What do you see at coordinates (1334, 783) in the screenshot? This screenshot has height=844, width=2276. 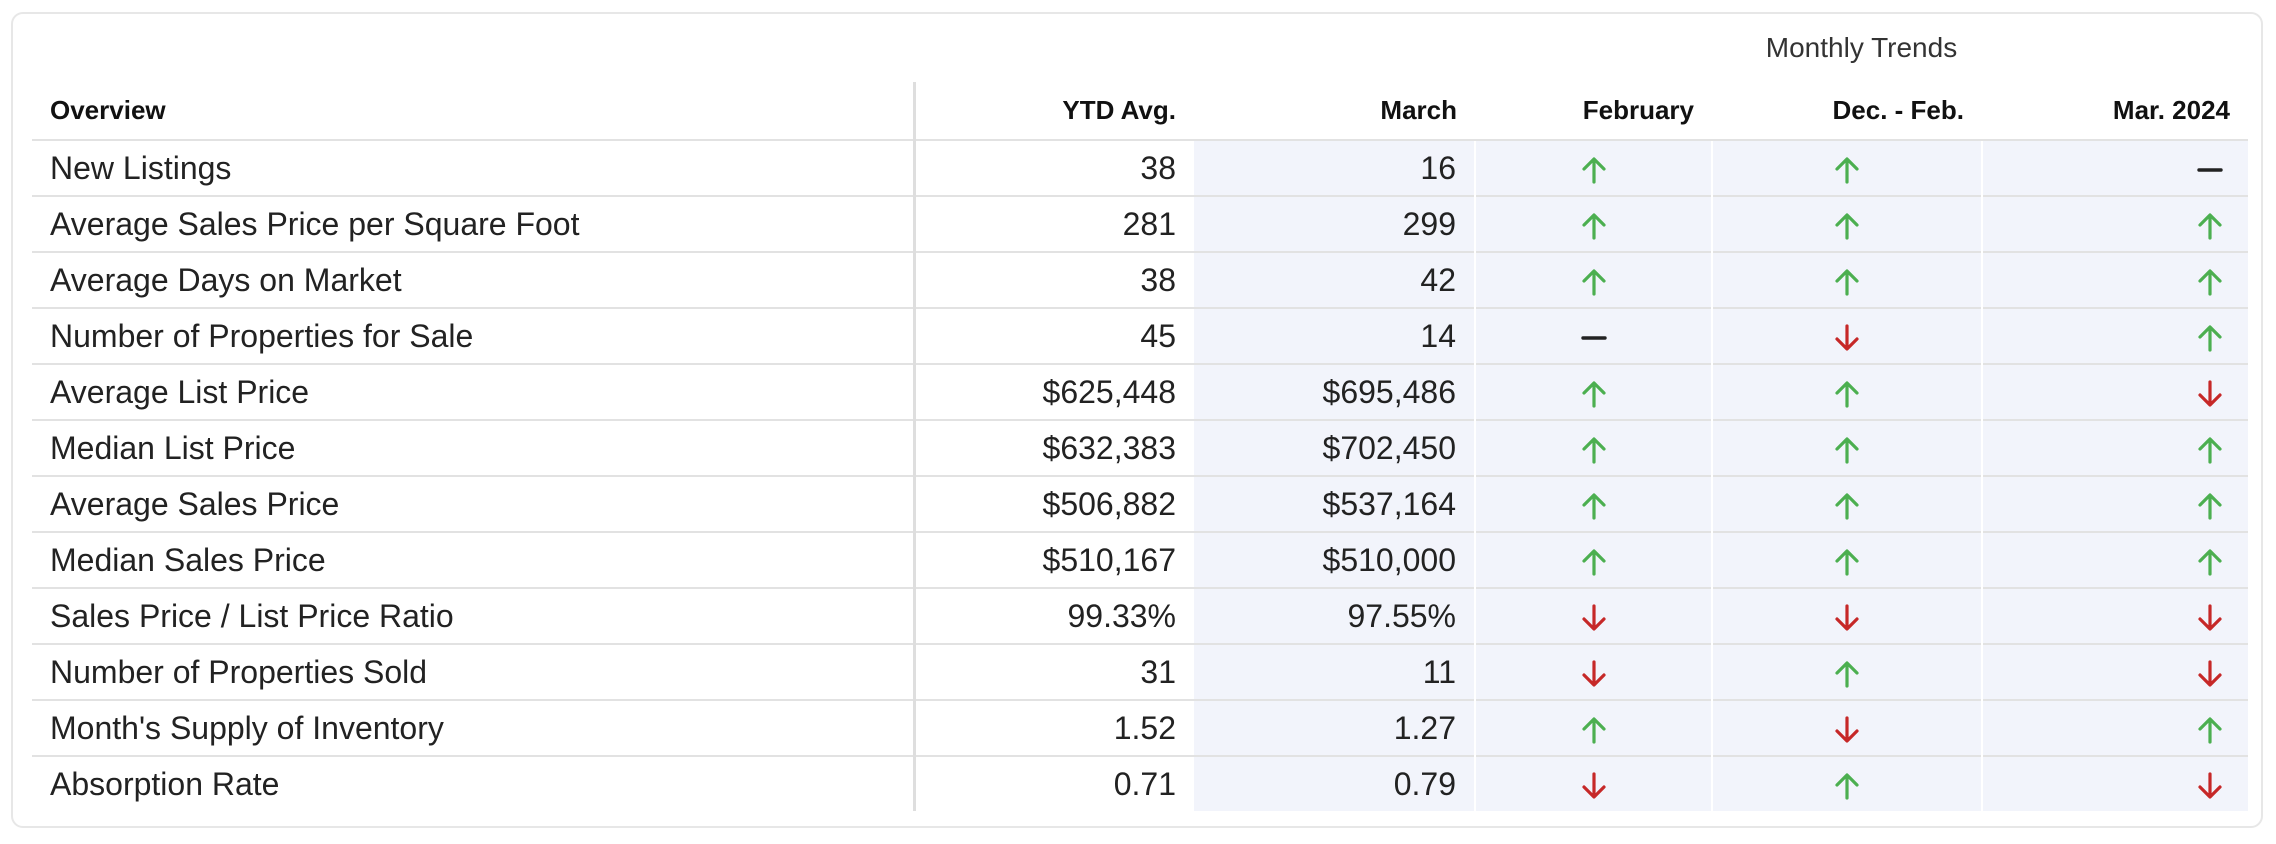 I see `march-value: 0.79` at bounding box center [1334, 783].